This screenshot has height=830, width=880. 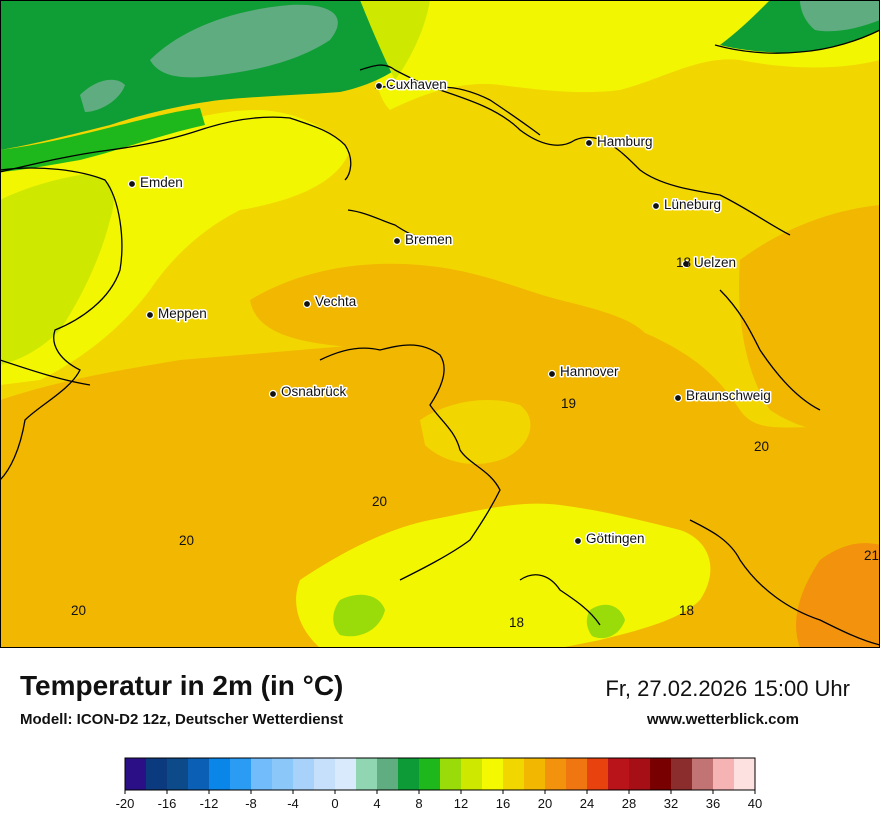 What do you see at coordinates (503, 803) in the screenshot?
I see `legend-tick-label: 16` at bounding box center [503, 803].